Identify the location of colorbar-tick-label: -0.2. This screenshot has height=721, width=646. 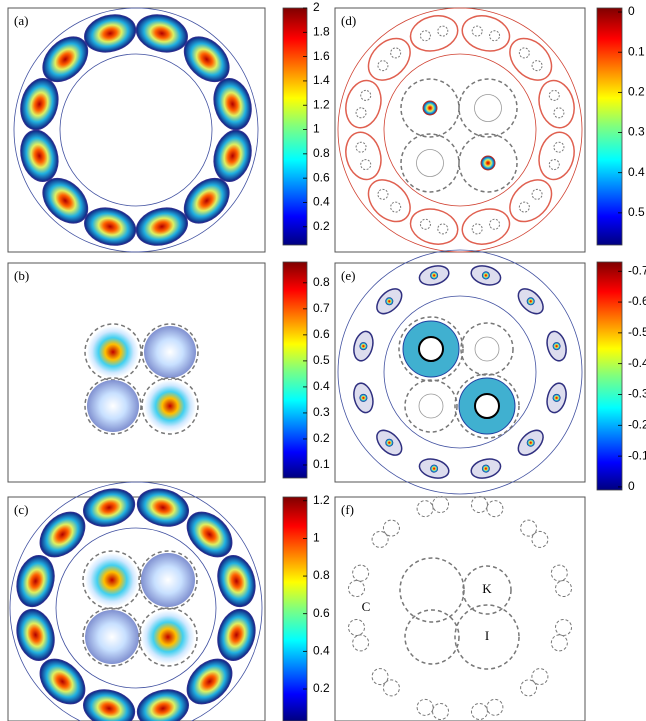
(637, 424).